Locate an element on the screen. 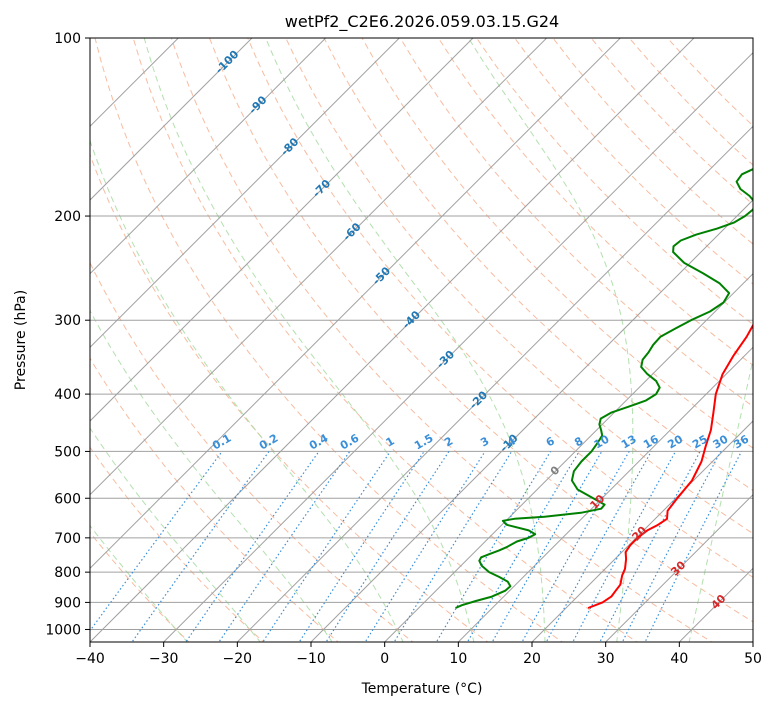 Image resolution: width=775 pixels, height=708 pixels. y-tick-label: 400 is located at coordinates (67, 395).